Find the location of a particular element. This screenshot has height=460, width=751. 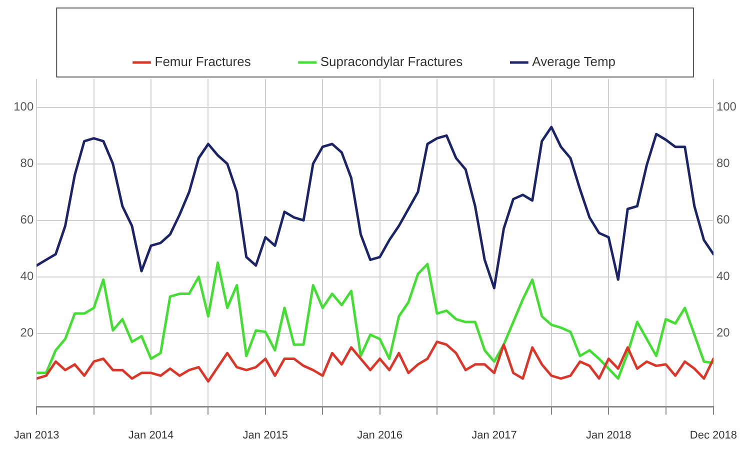

x-tick-label: Jan 2018 is located at coordinates (609, 435).